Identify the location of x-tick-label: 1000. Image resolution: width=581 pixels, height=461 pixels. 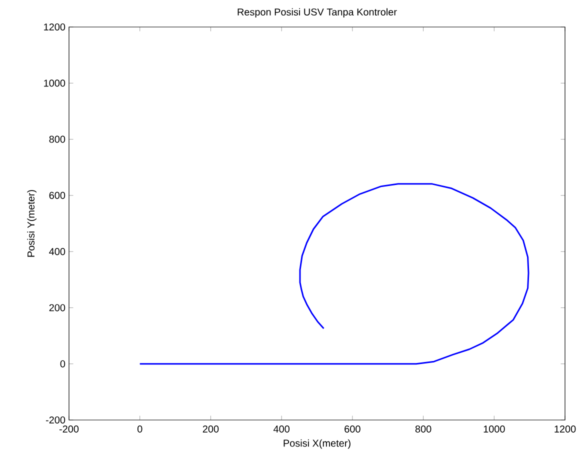
(494, 429).